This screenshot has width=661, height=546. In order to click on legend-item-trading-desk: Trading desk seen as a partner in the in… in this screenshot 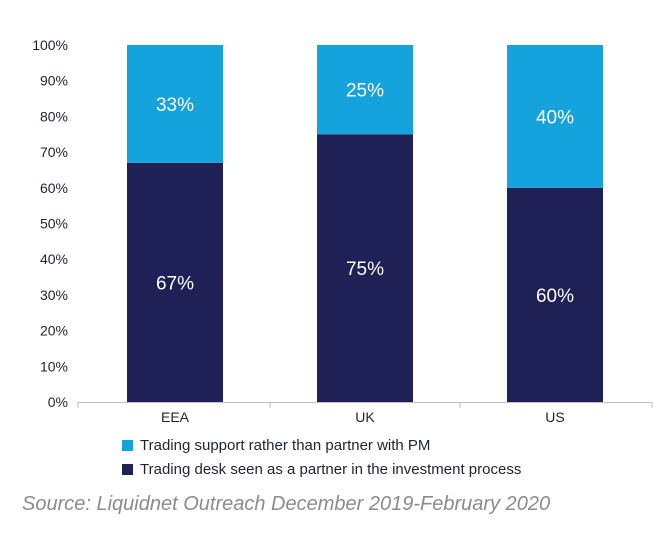, I will do `click(321, 469)`.